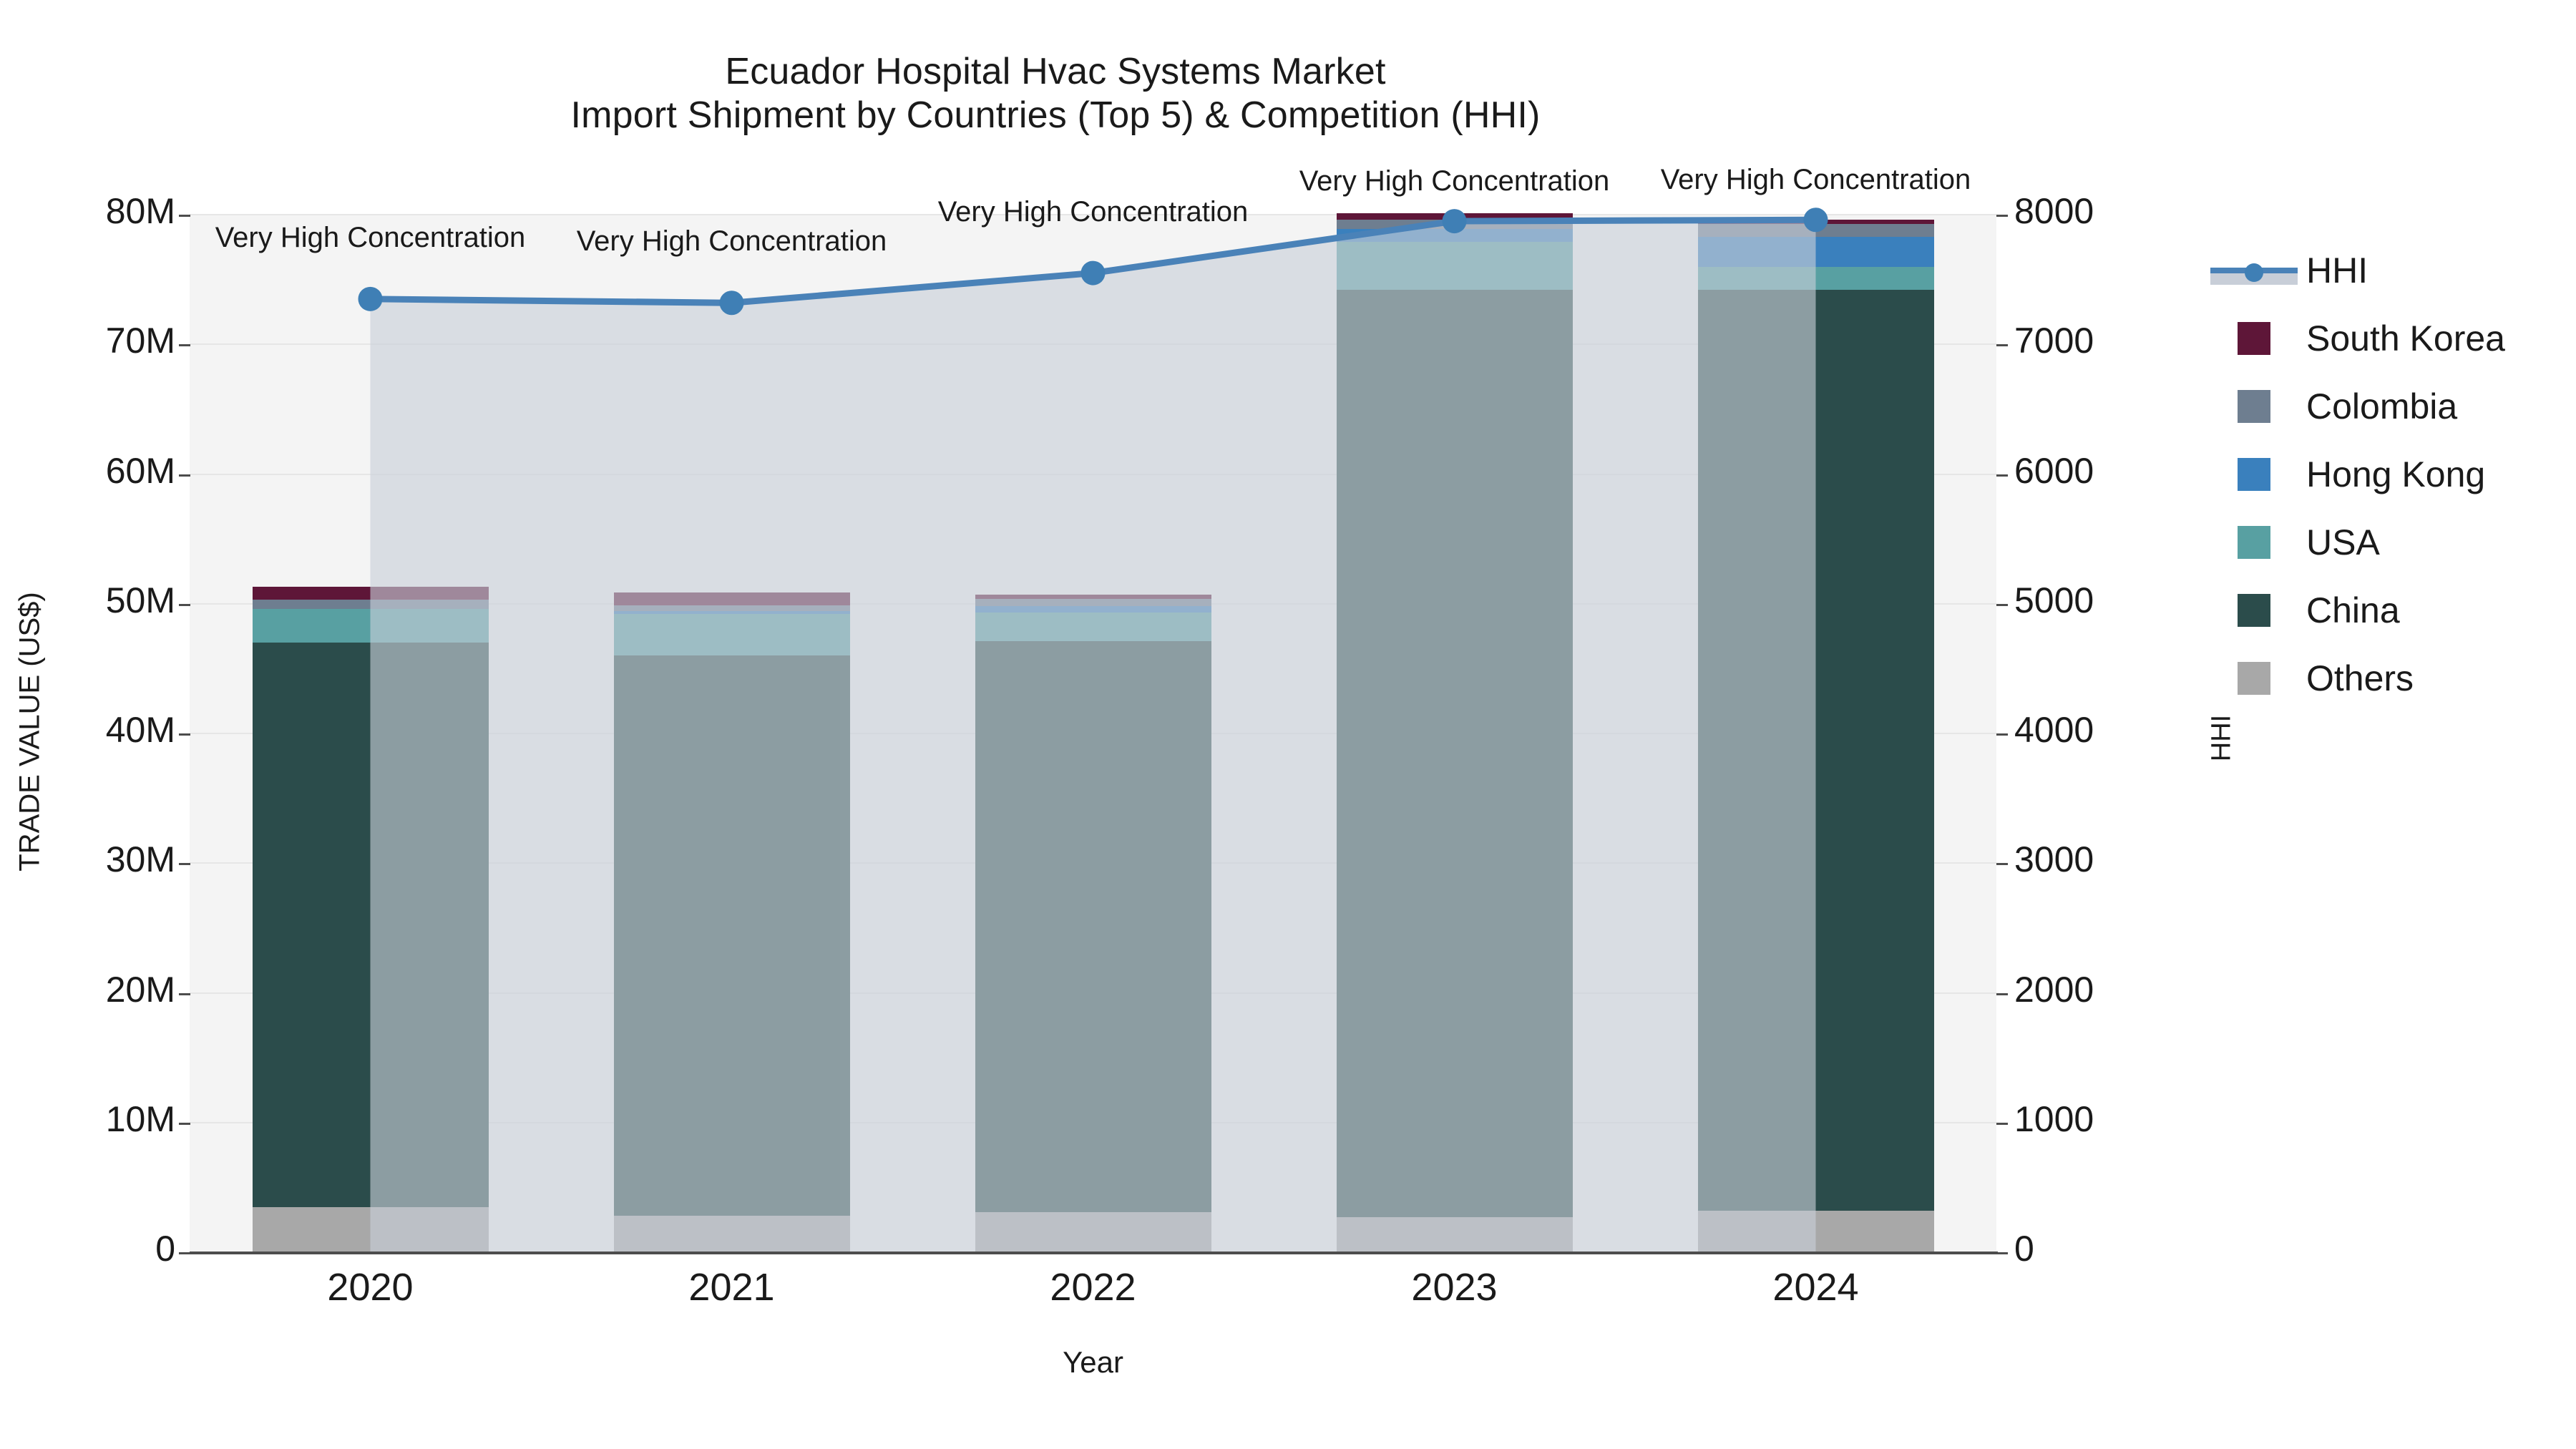 This screenshot has height=1449, width=2576. Describe the element at coordinates (2054, 730) in the screenshot. I see `y-axis-right-tick-label: 4000` at that location.